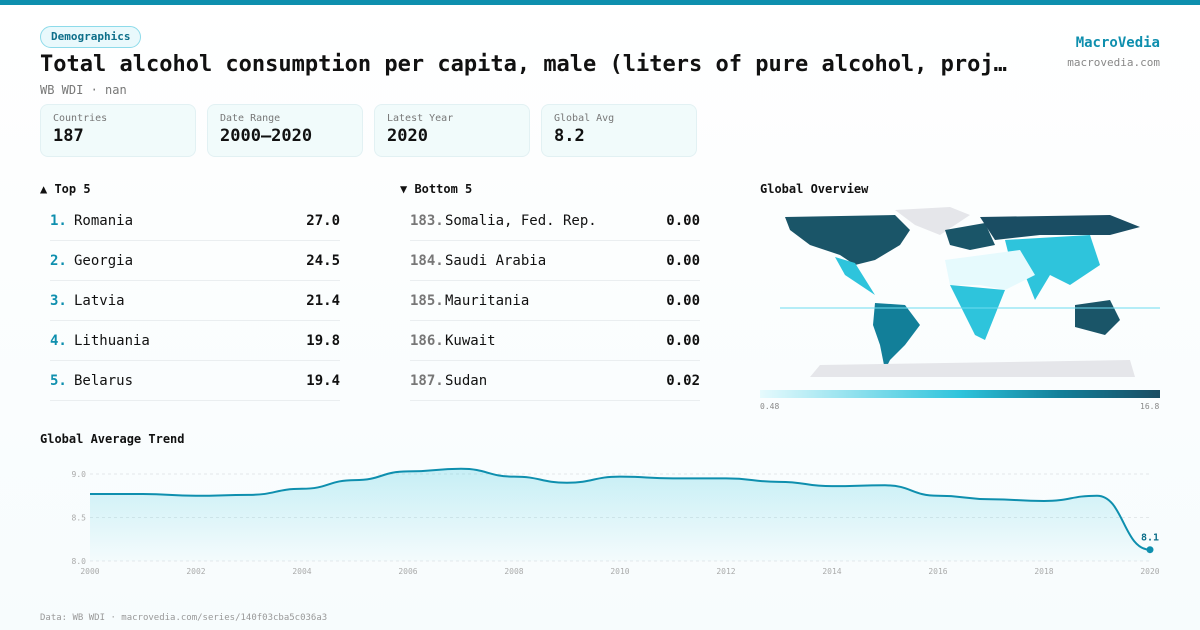  I want to click on stat-label: Global Avg, so click(584, 118).